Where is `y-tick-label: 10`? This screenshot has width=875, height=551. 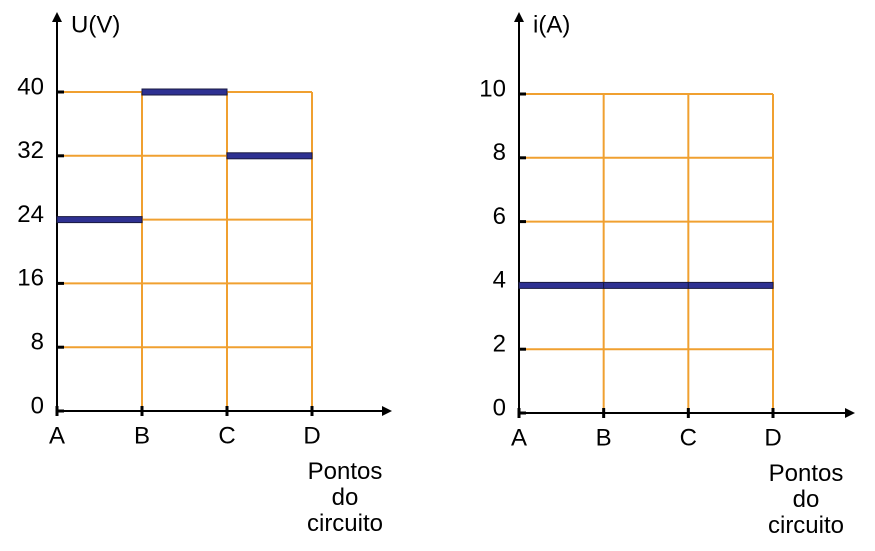 y-tick-label: 10 is located at coordinates (492, 88).